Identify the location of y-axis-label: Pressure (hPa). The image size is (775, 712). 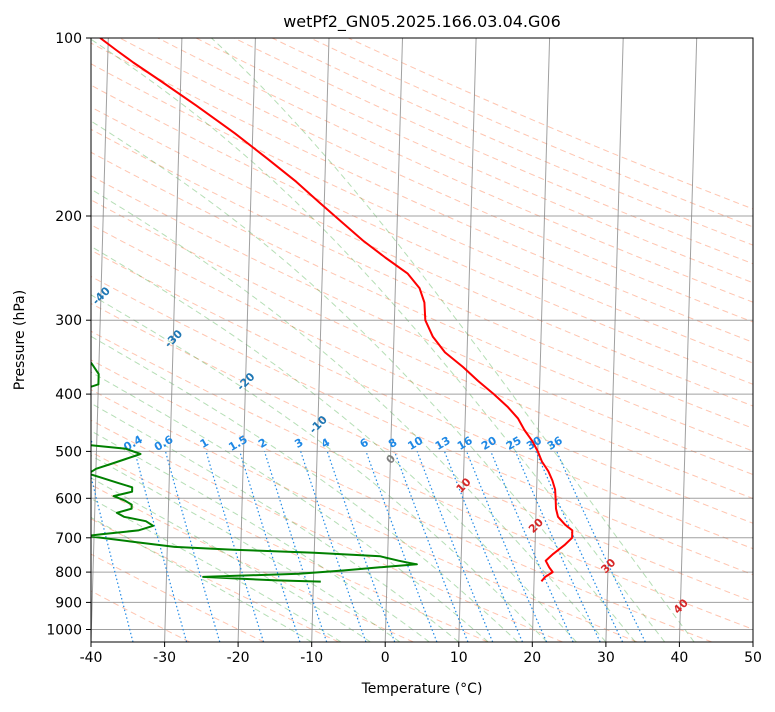
(20, 340).